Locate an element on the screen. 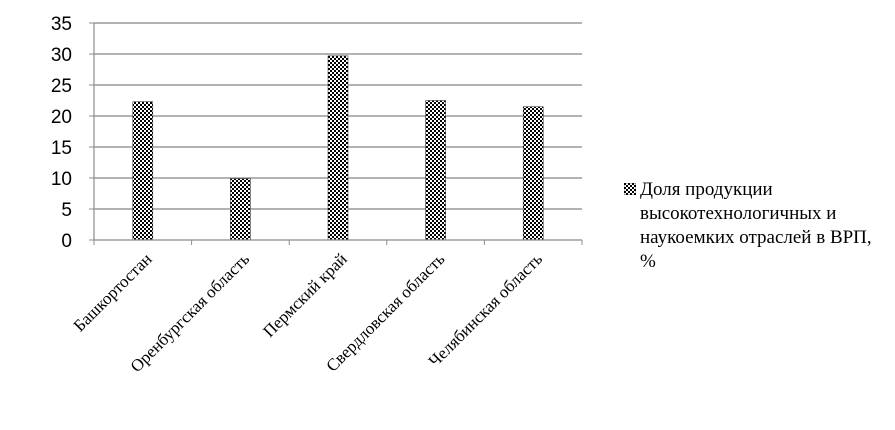  y-tick-label: 5 is located at coordinates (66, 210).